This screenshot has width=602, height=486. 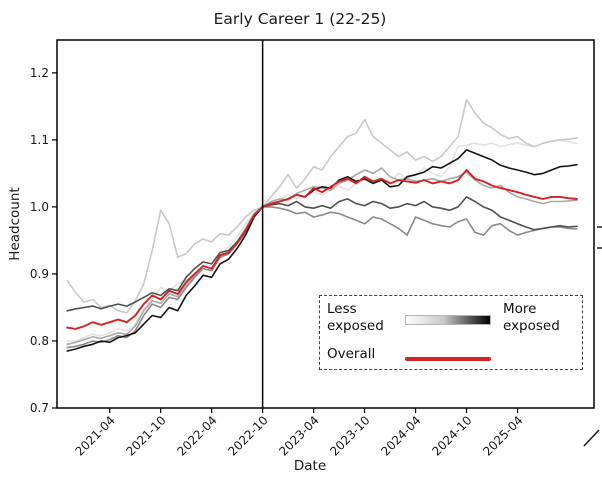 What do you see at coordinates (520, 309) in the screenshot?
I see `legend-more-line1: More` at bounding box center [520, 309].